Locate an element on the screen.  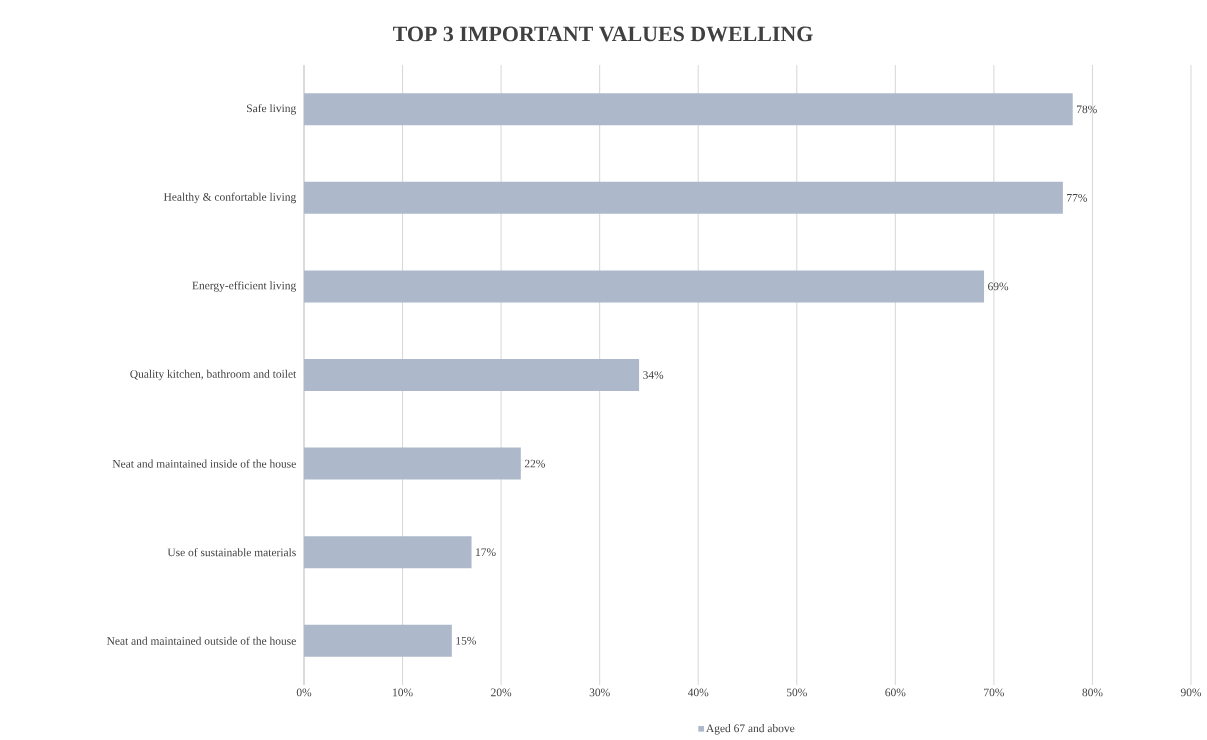
text: 69% is located at coordinates (998, 286).